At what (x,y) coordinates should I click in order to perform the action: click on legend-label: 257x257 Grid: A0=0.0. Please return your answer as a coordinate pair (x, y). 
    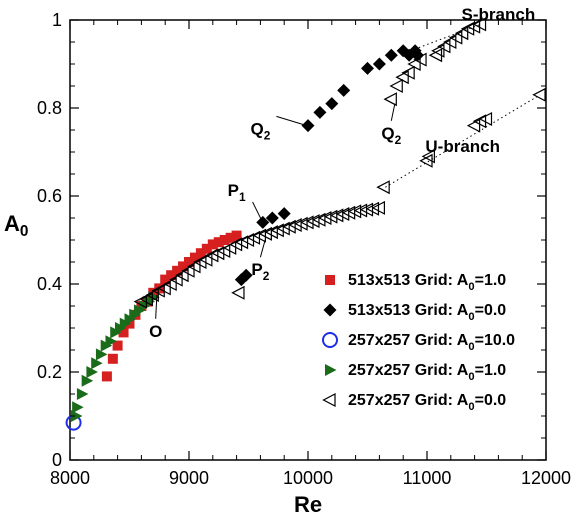
    Looking at the image, I should click on (427, 402).